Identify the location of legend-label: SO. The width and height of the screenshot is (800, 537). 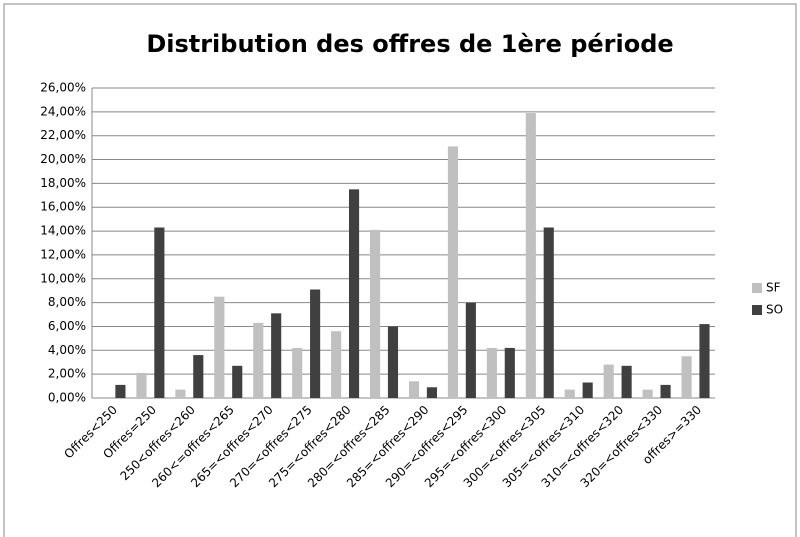
(774, 310).